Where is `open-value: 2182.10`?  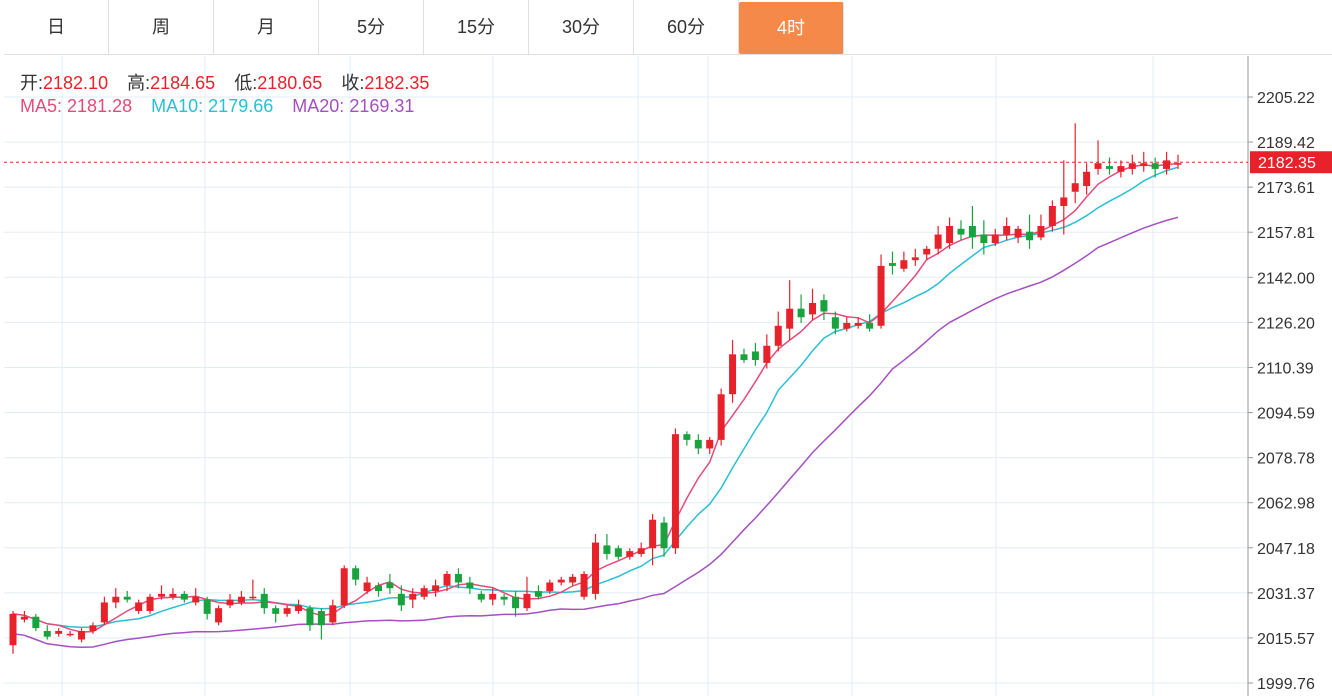
open-value: 2182.10 is located at coordinates (76, 83).